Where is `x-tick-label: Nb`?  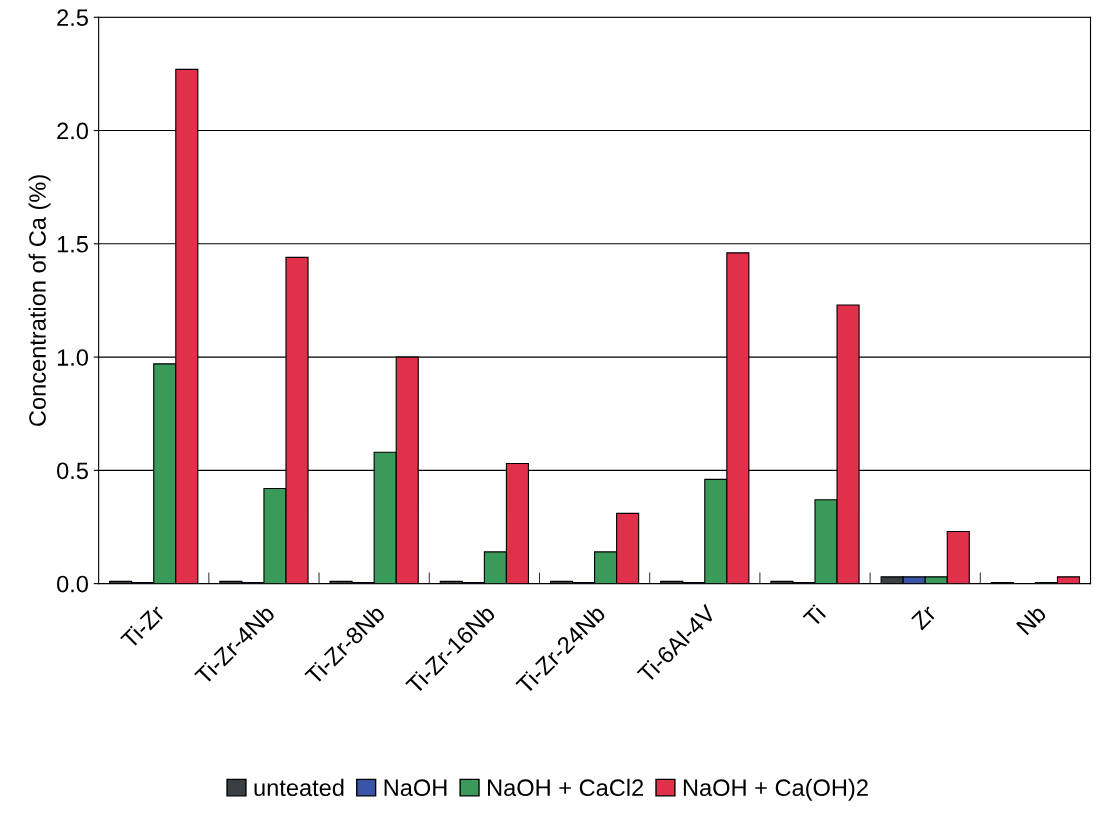 x-tick-label: Nb is located at coordinates (1031, 619).